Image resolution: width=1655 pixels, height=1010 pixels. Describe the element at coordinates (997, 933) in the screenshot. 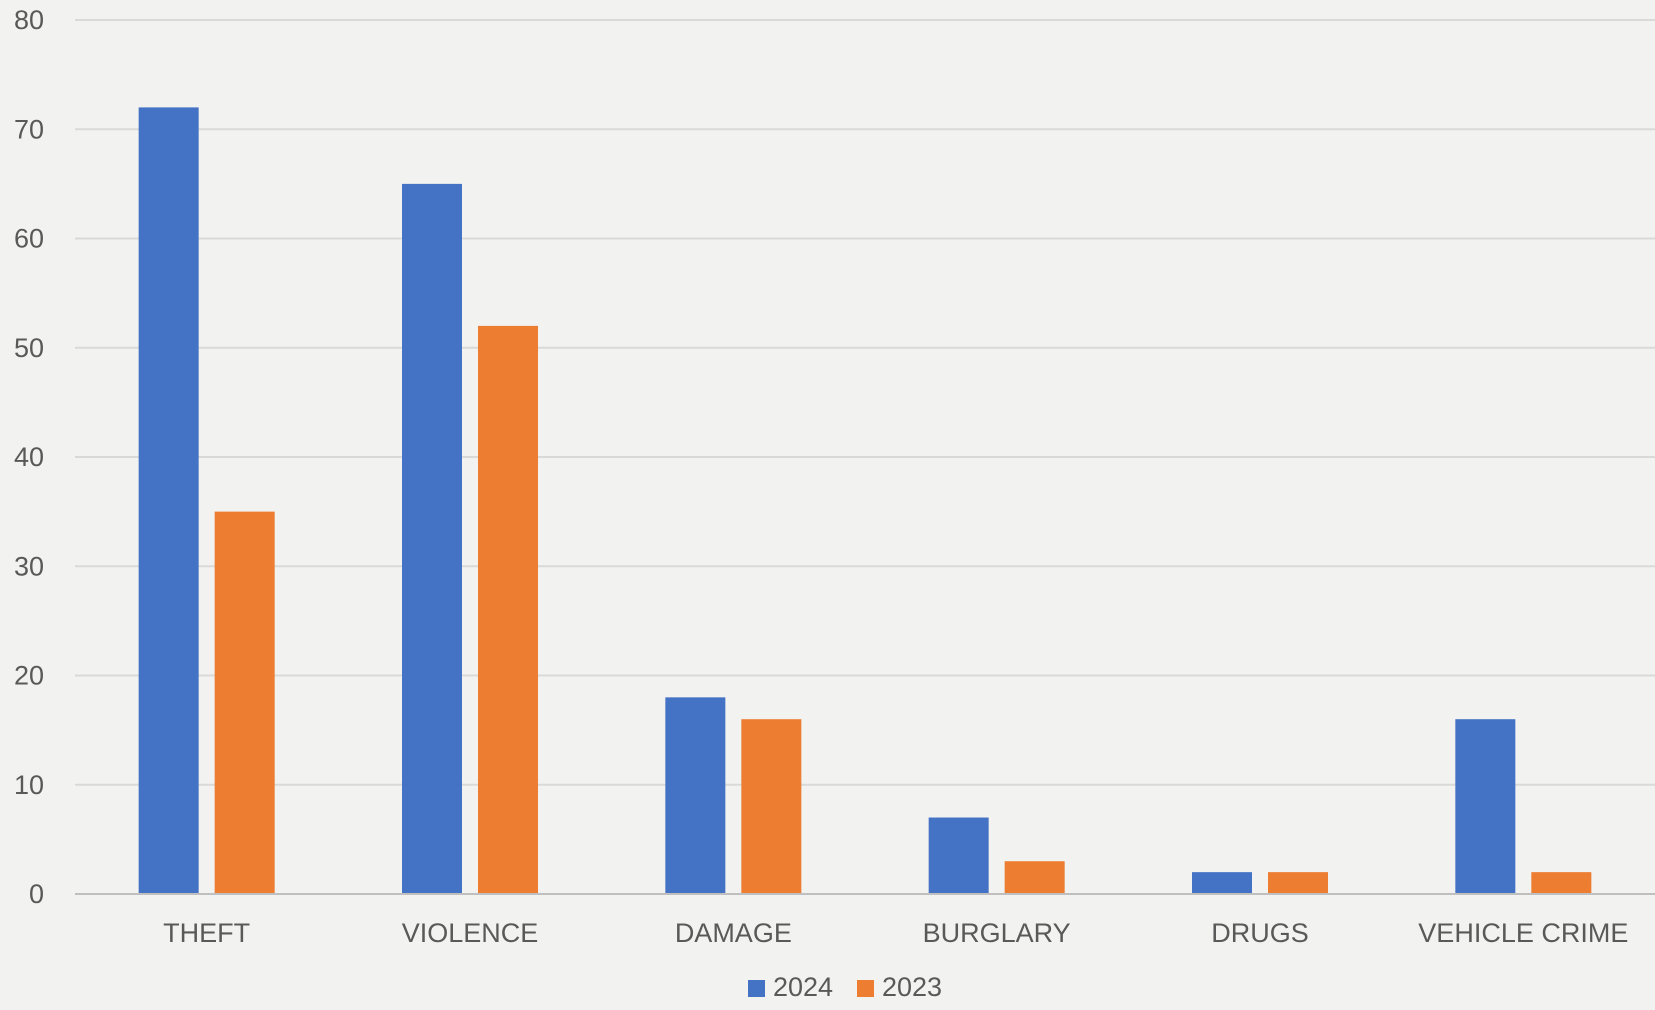

I see `x-category-label: BURGLARY` at that location.